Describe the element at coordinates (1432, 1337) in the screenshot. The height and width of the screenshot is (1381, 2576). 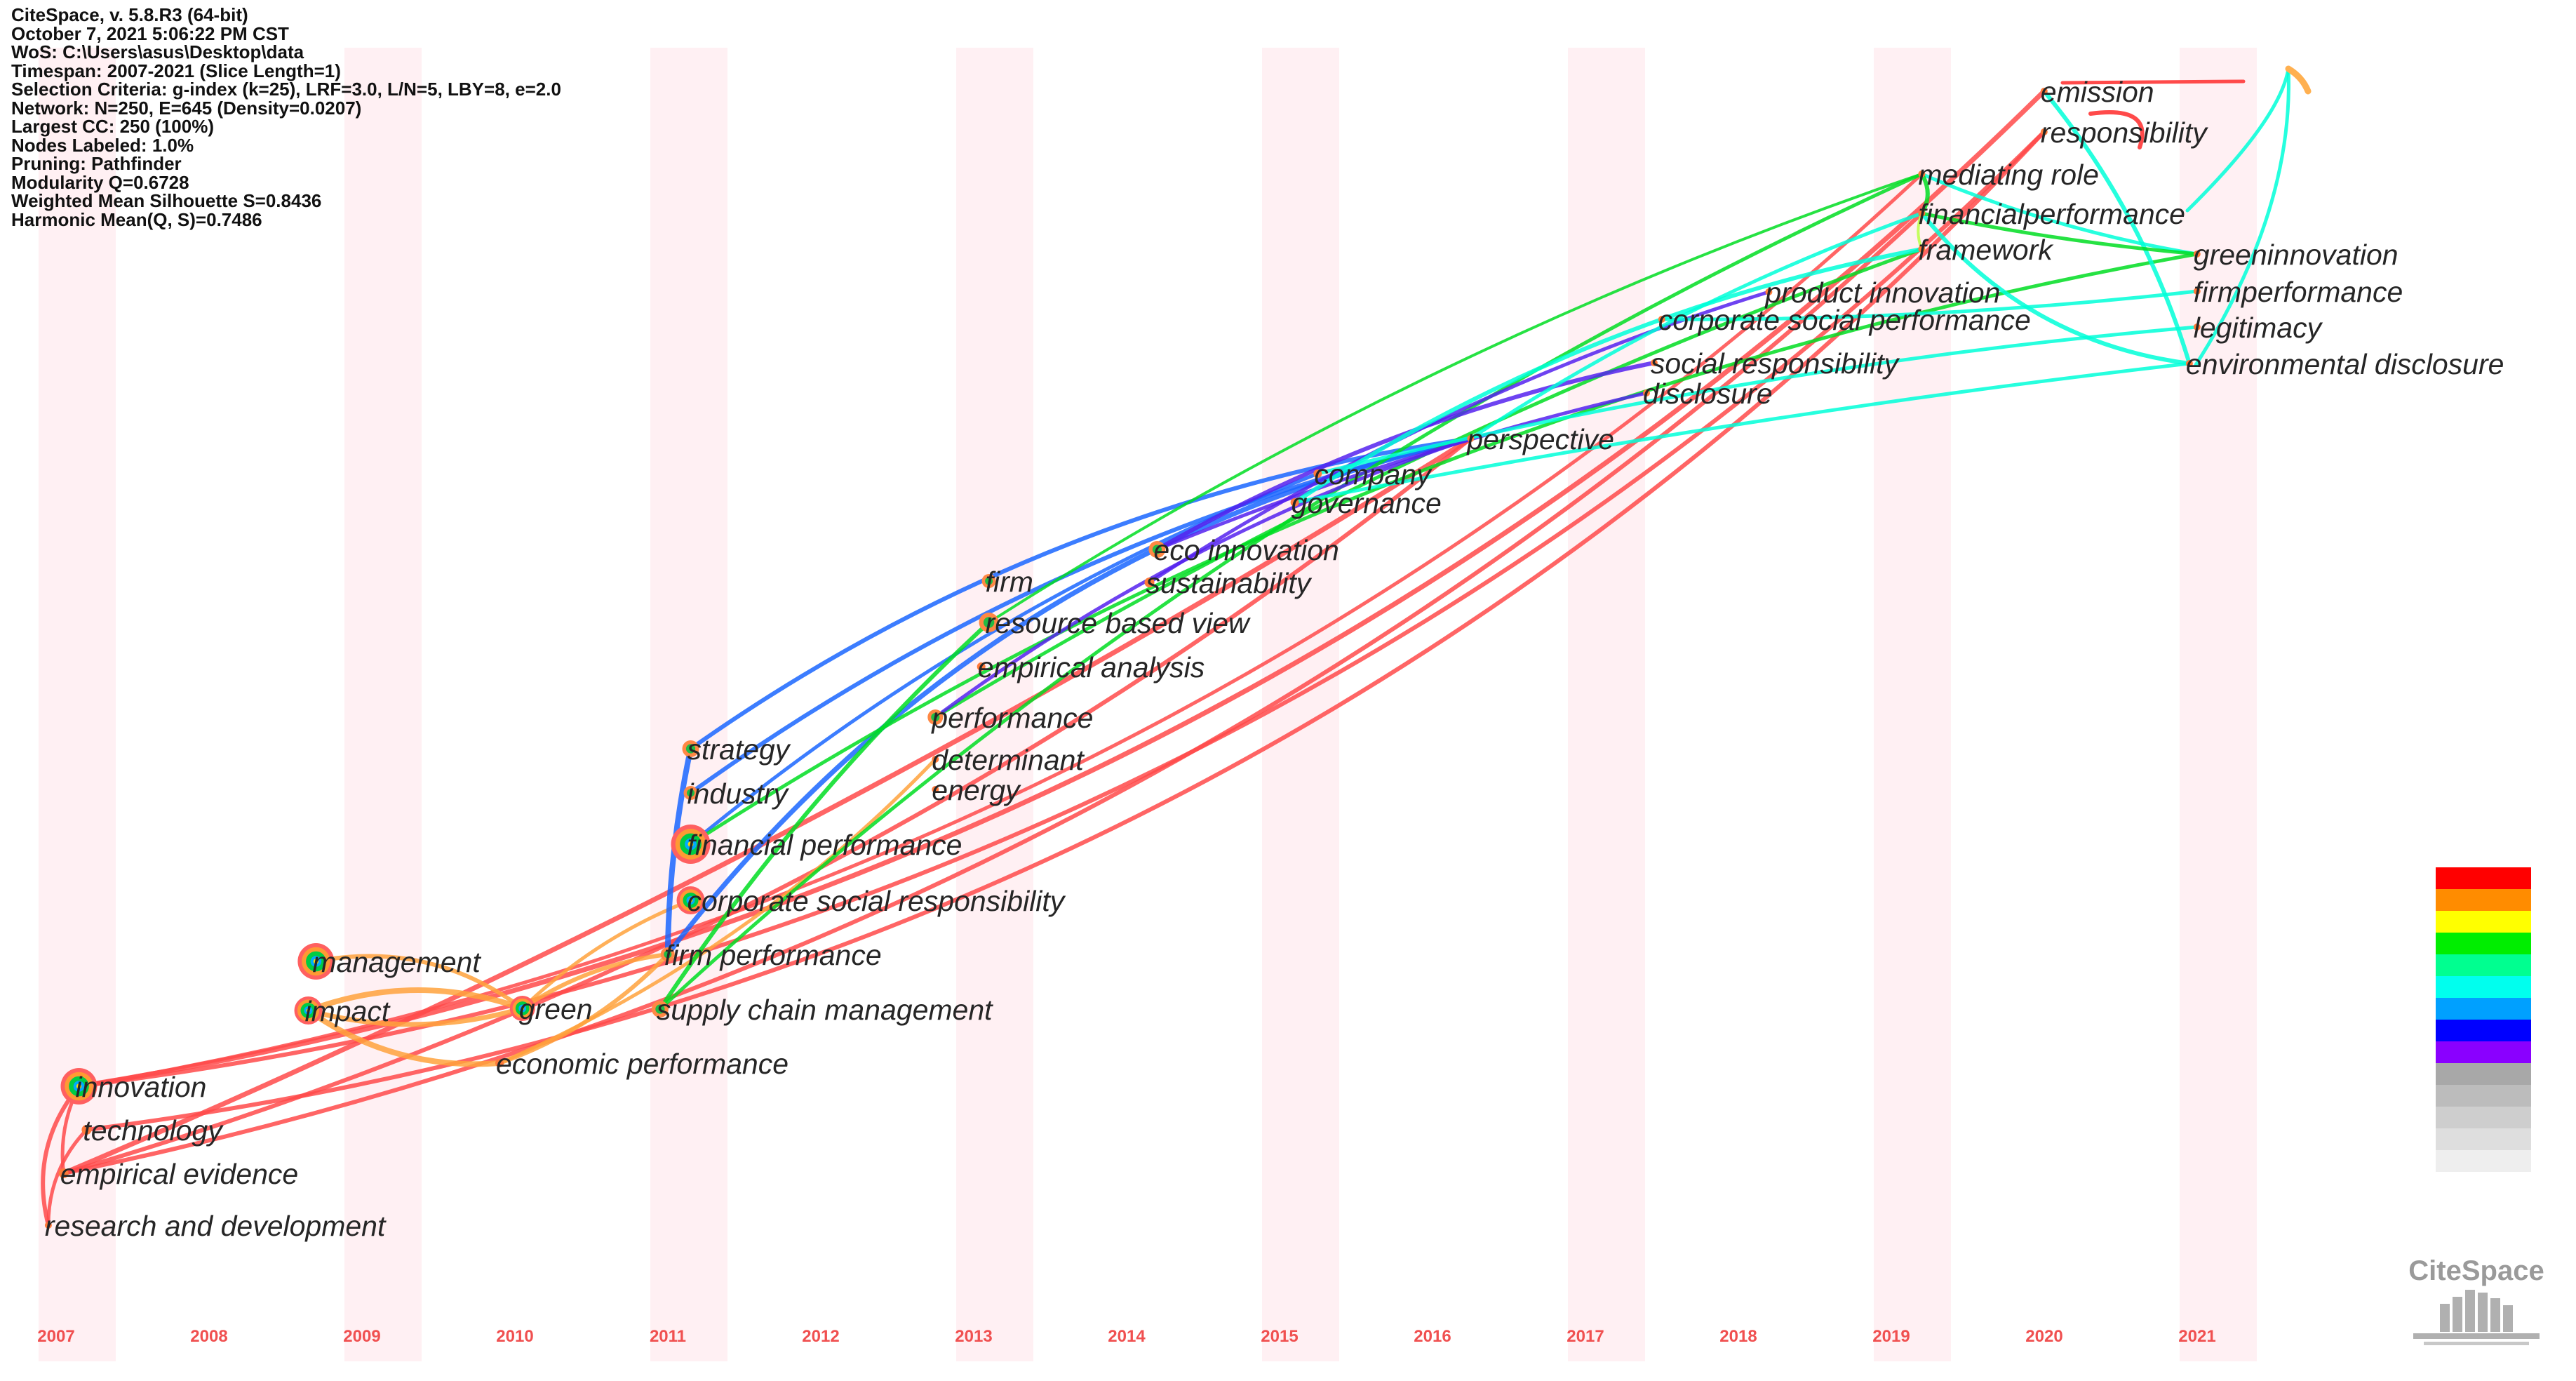
I see `year-label-2016: 2016` at that location.